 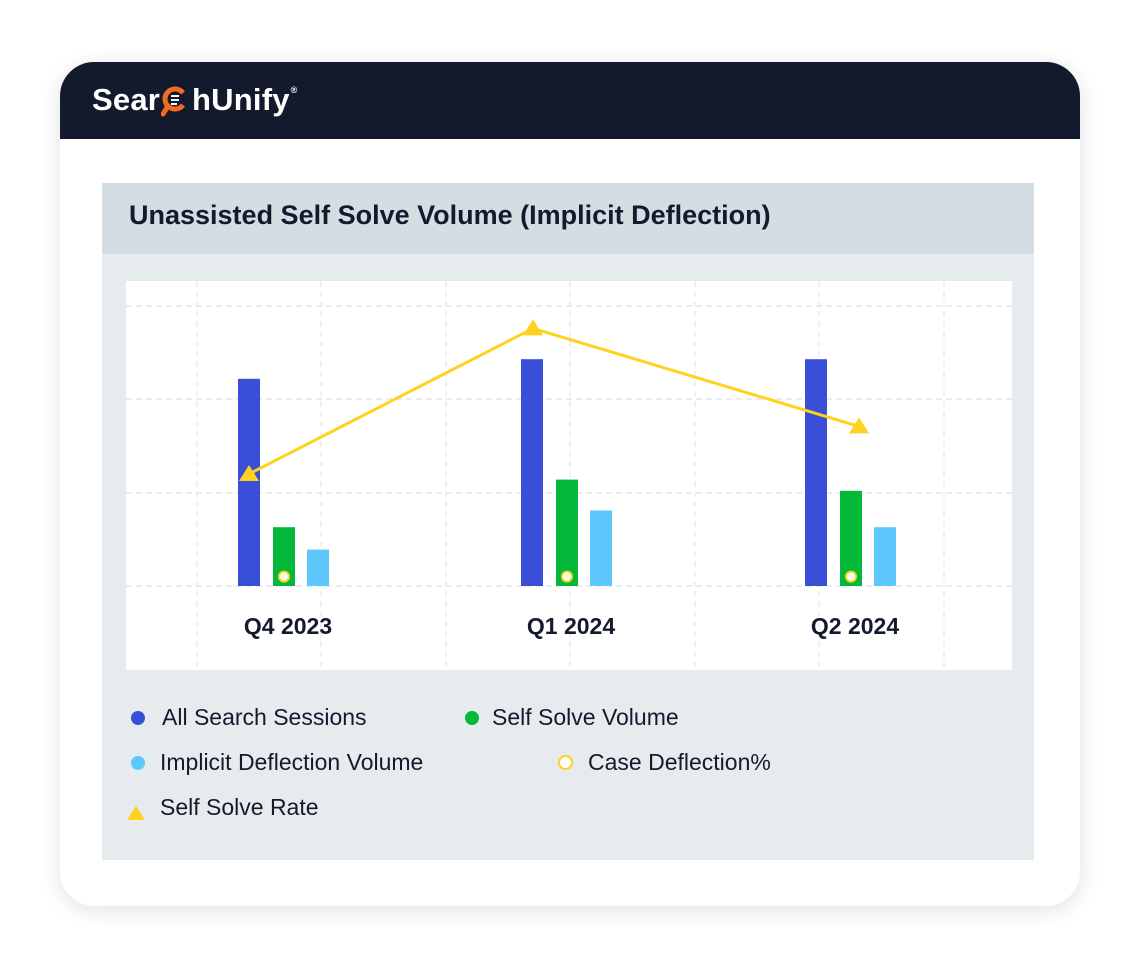 I want to click on legend-ring-icon, so click(x=565, y=762).